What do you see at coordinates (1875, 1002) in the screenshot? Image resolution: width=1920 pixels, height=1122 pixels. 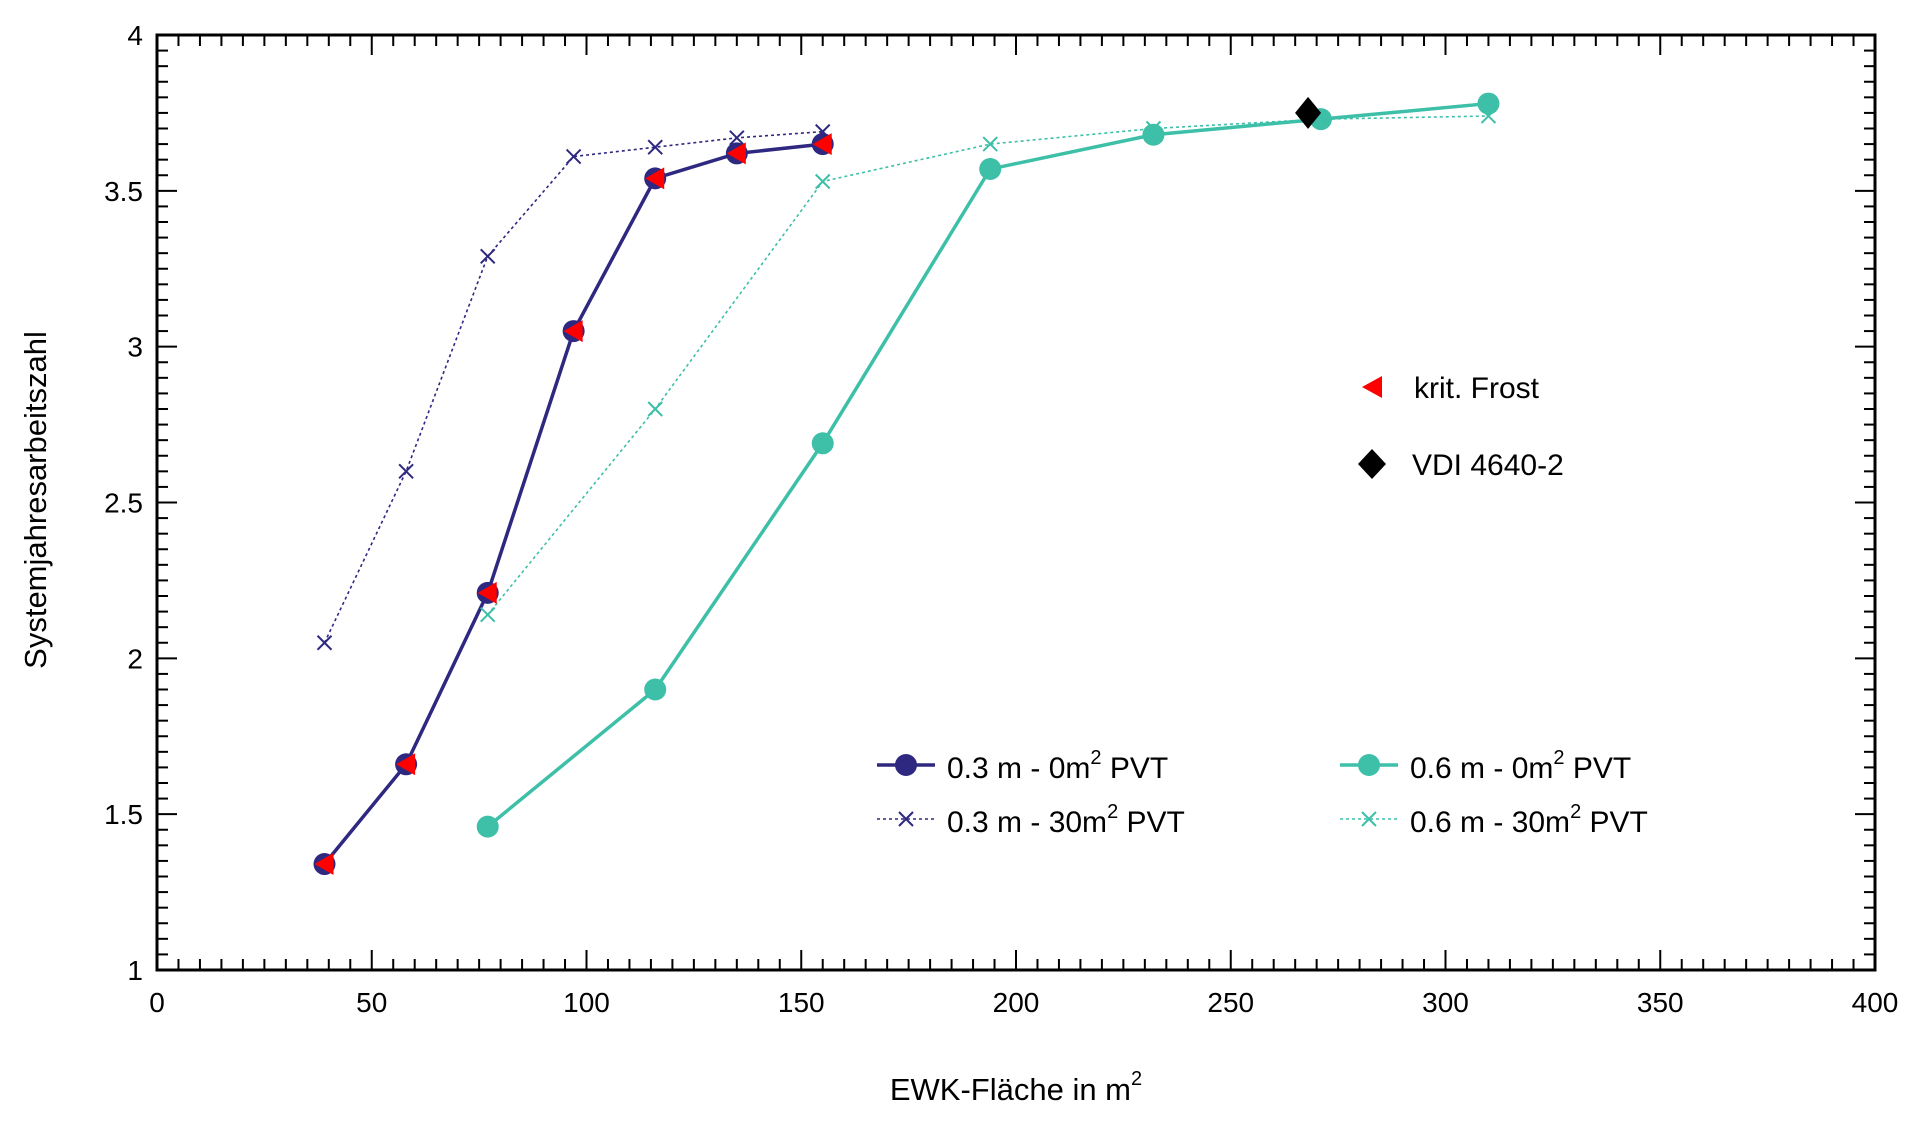 I see `x-tick-label: 400` at bounding box center [1875, 1002].